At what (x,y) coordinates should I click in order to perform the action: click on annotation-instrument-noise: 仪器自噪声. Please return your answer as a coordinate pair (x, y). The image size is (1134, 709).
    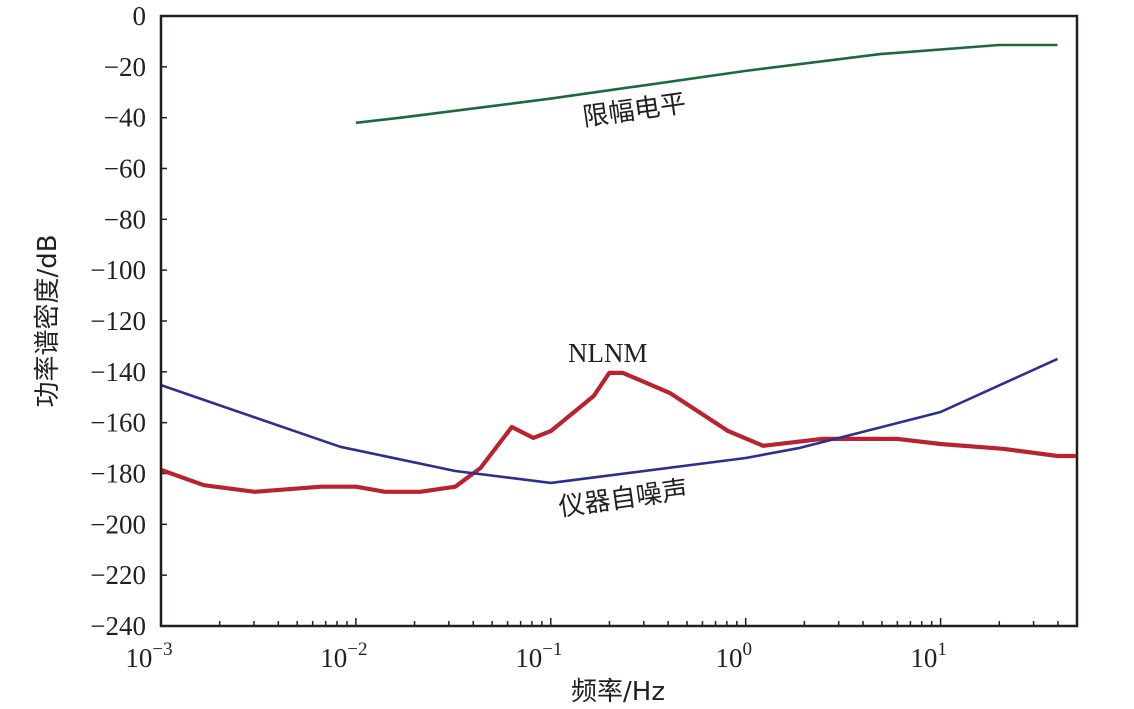
    Looking at the image, I should click on (623, 499).